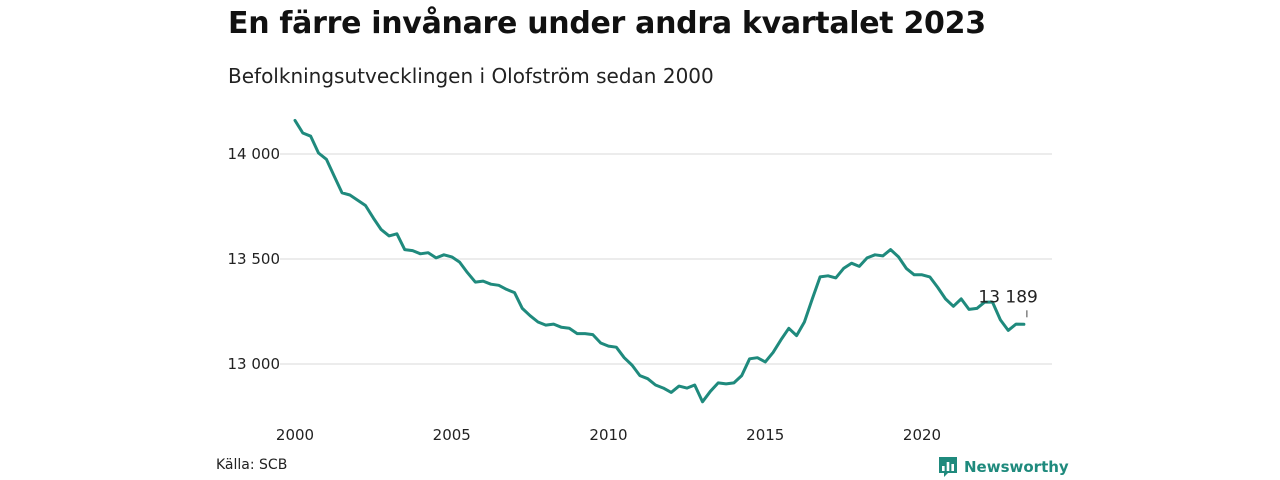 The width and height of the screenshot is (1280, 480). I want to click on y-tick-label: 13 000, so click(254, 364).